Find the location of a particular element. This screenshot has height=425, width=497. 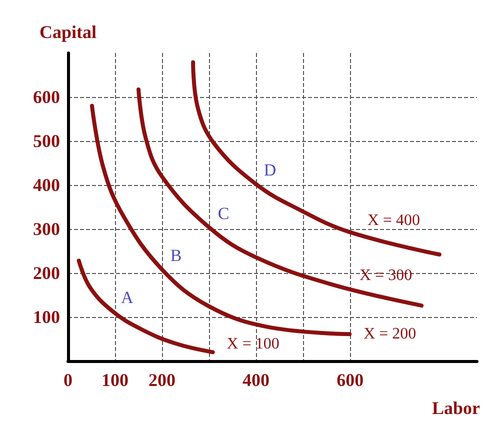

x-tick-label: 600 is located at coordinates (350, 380).